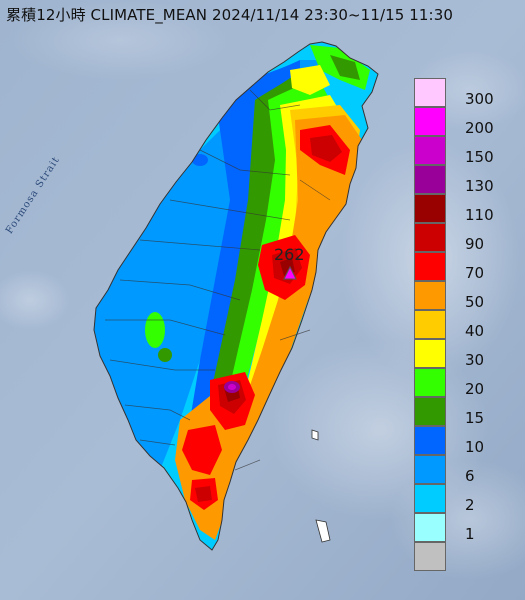 The height and width of the screenshot is (600, 525). What do you see at coordinates (475, 331) in the screenshot?
I see `legend-tick-label: 40` at bounding box center [475, 331].